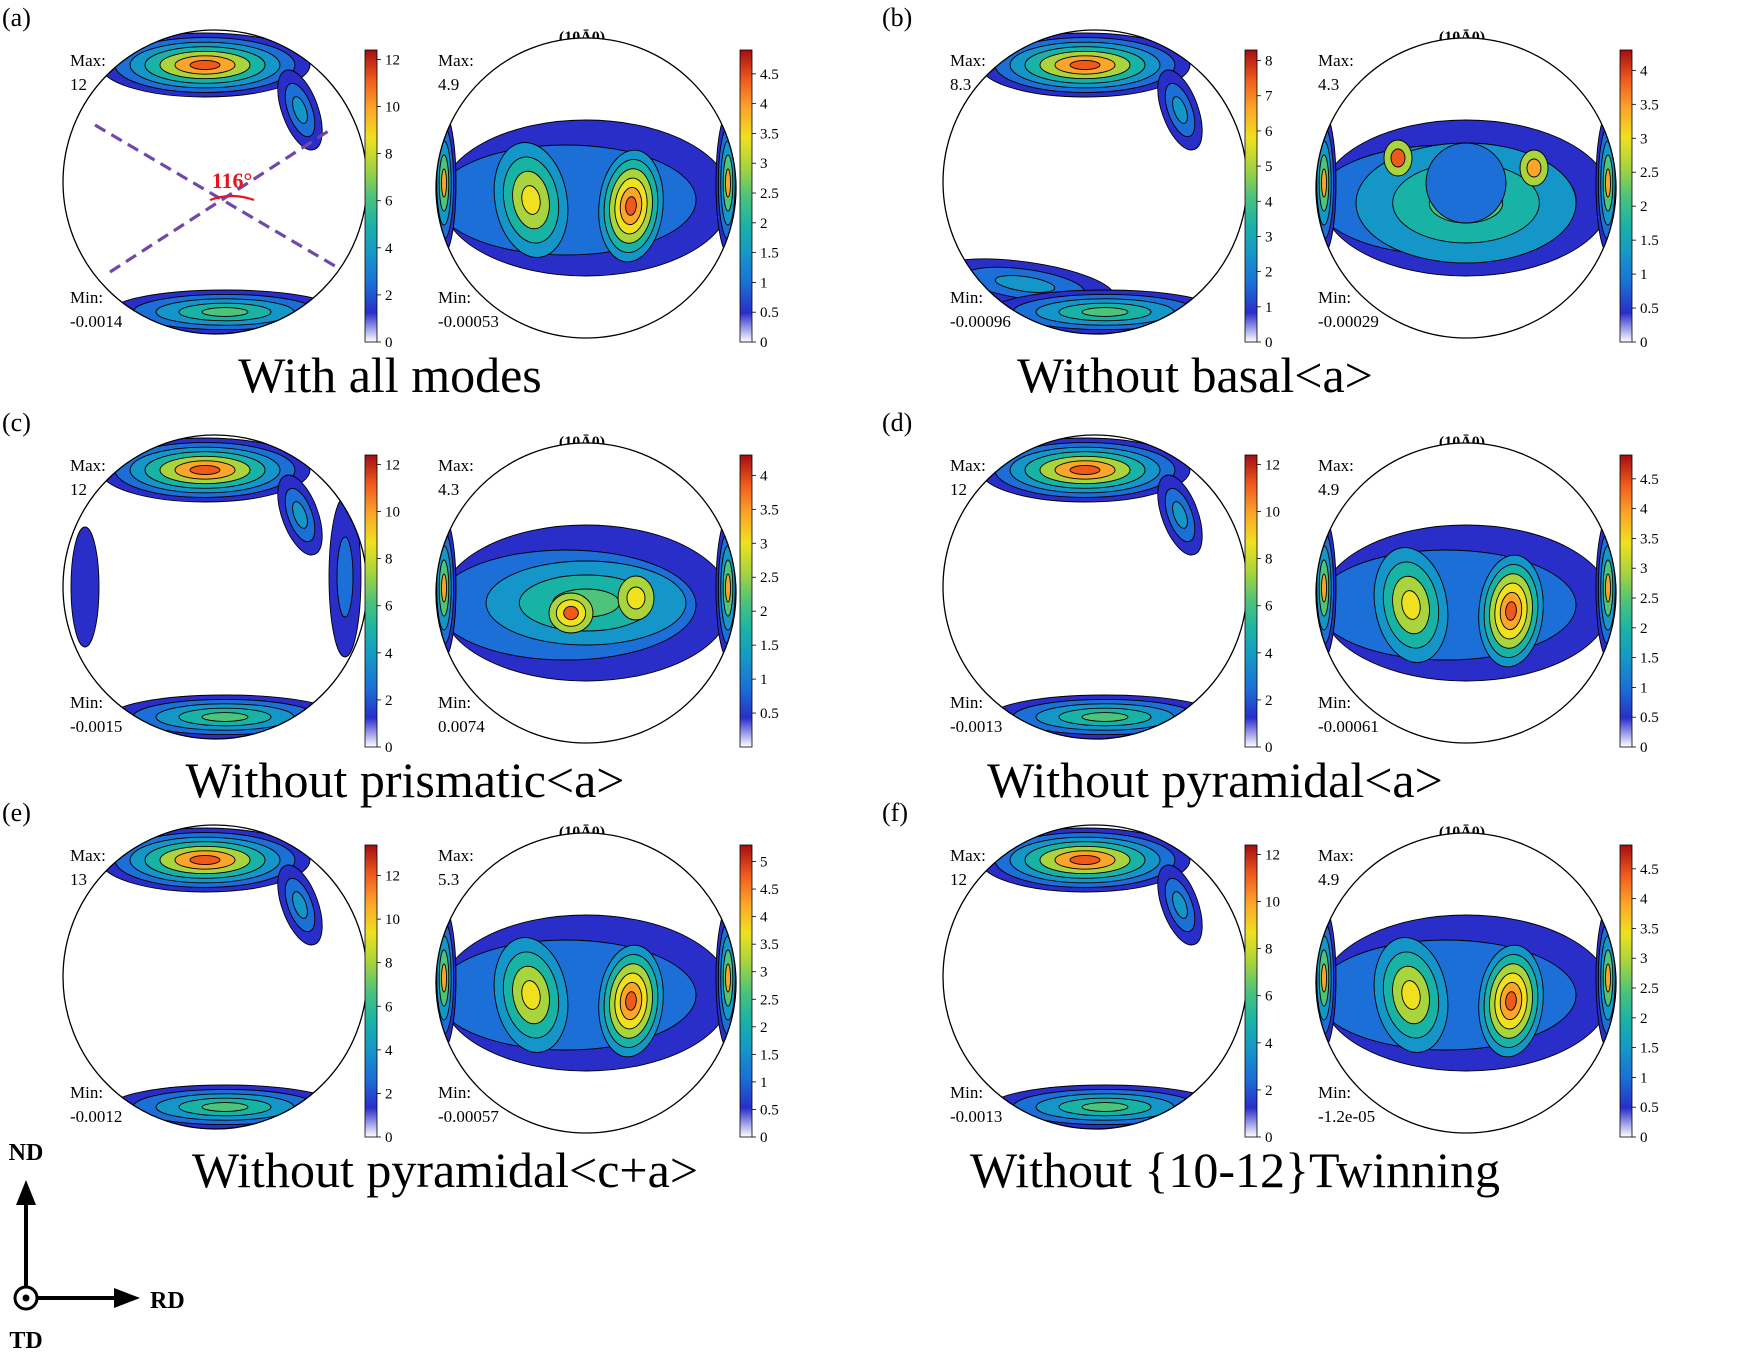 This screenshot has height=1356, width=1750. I want to click on panel-caption: Without {10-12}Twinning, so click(1235, 1170).